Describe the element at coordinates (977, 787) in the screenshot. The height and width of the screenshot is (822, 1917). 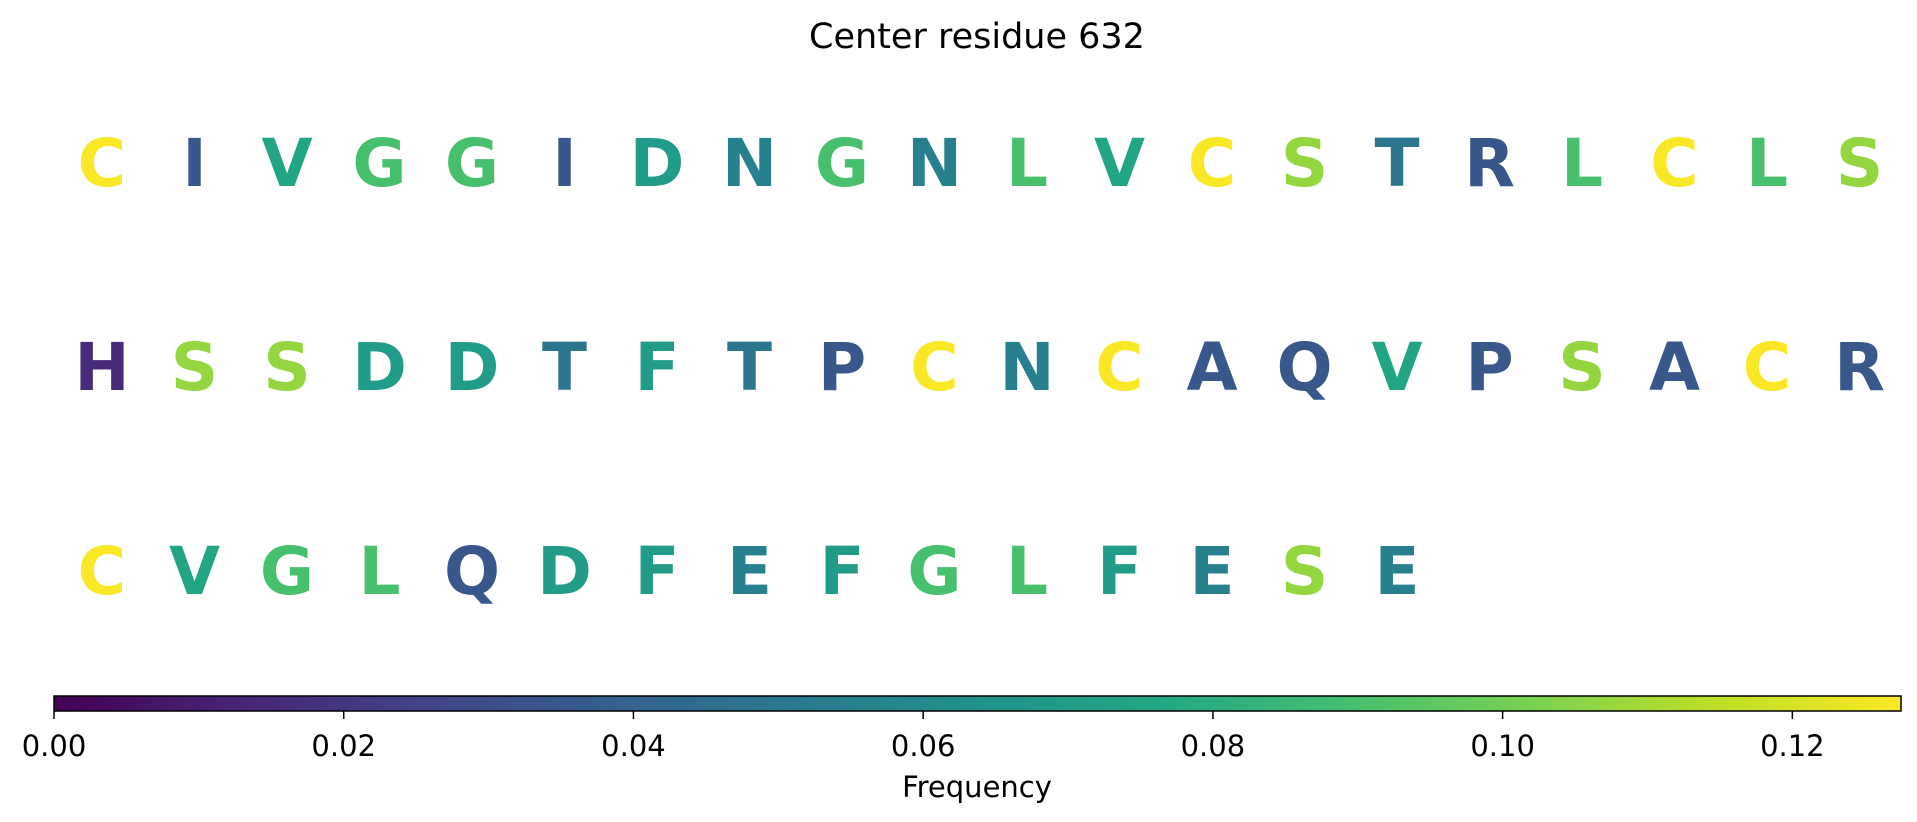
I see `colorbar-label: Frequency` at that location.